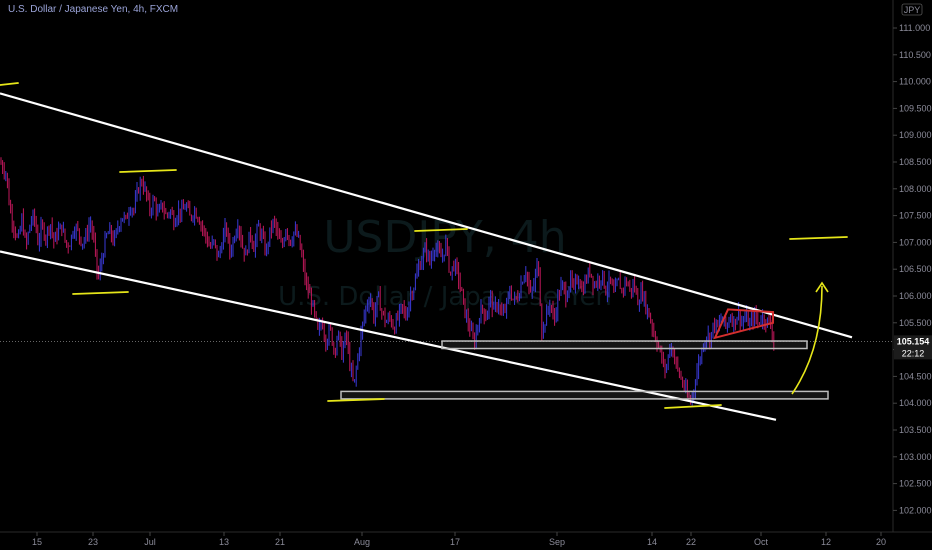 The height and width of the screenshot is (550, 932). Describe the element at coordinates (915, 376) in the screenshot. I see `y-tick-label: 104.500` at that location.